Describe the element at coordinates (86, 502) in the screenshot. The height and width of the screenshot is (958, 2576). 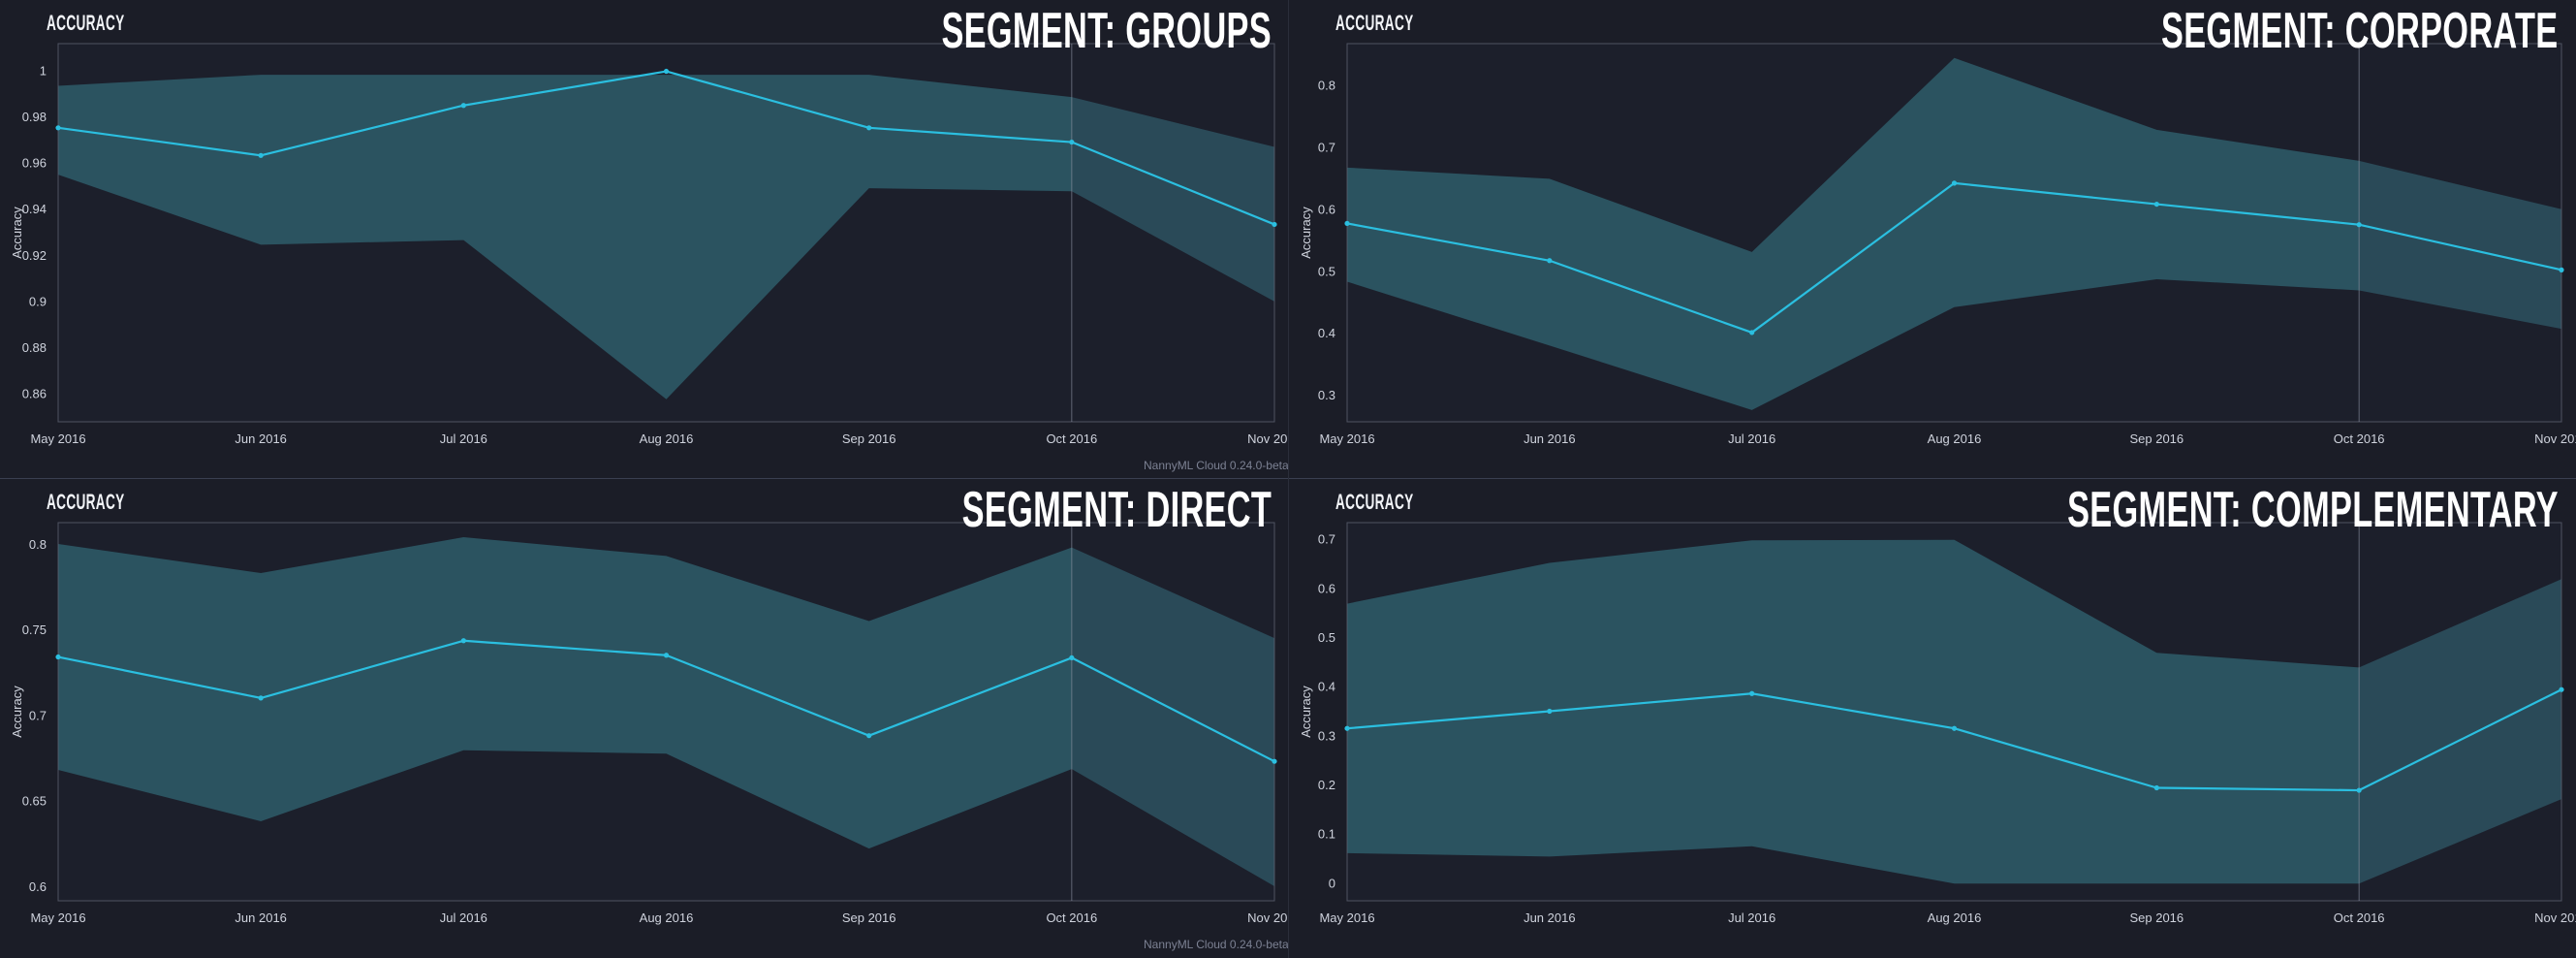
I see `metric-title-direct: ACCURACY` at that location.